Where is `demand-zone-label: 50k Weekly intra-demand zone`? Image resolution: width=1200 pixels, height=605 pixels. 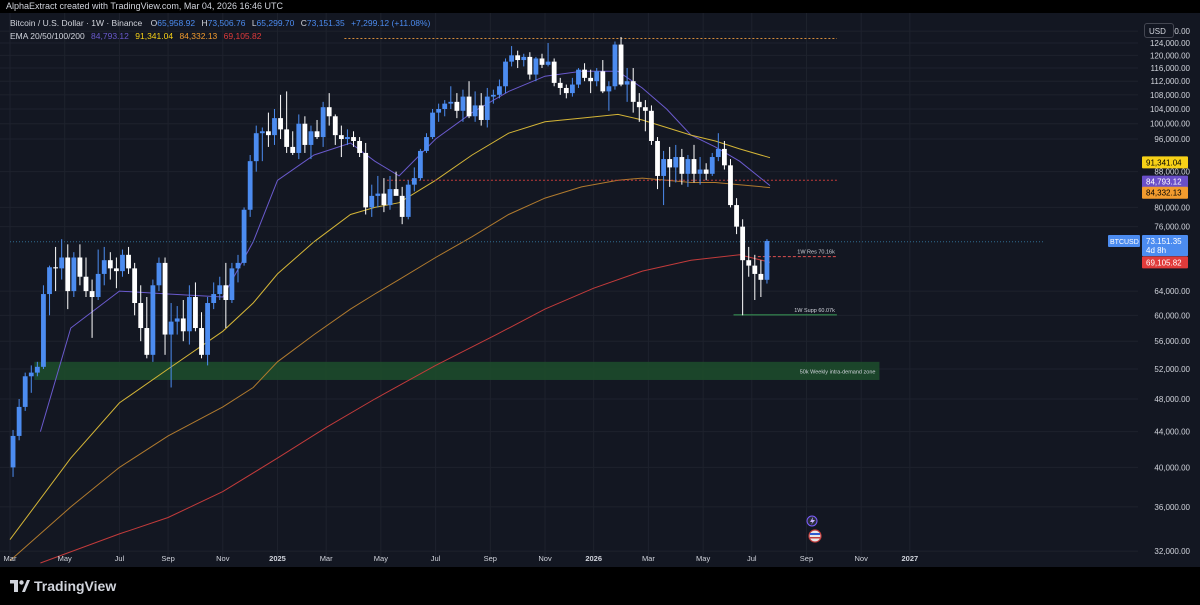
demand-zone-label: 50k Weekly intra-demand zone is located at coordinates (838, 372).